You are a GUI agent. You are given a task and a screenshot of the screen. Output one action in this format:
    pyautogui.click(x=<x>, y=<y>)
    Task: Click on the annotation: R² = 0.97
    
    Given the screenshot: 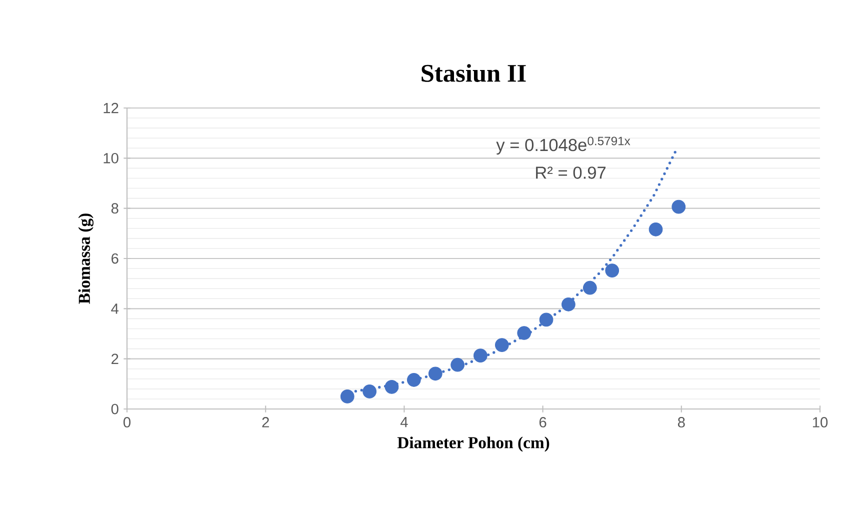 What is the action you would take?
    pyautogui.click(x=571, y=172)
    